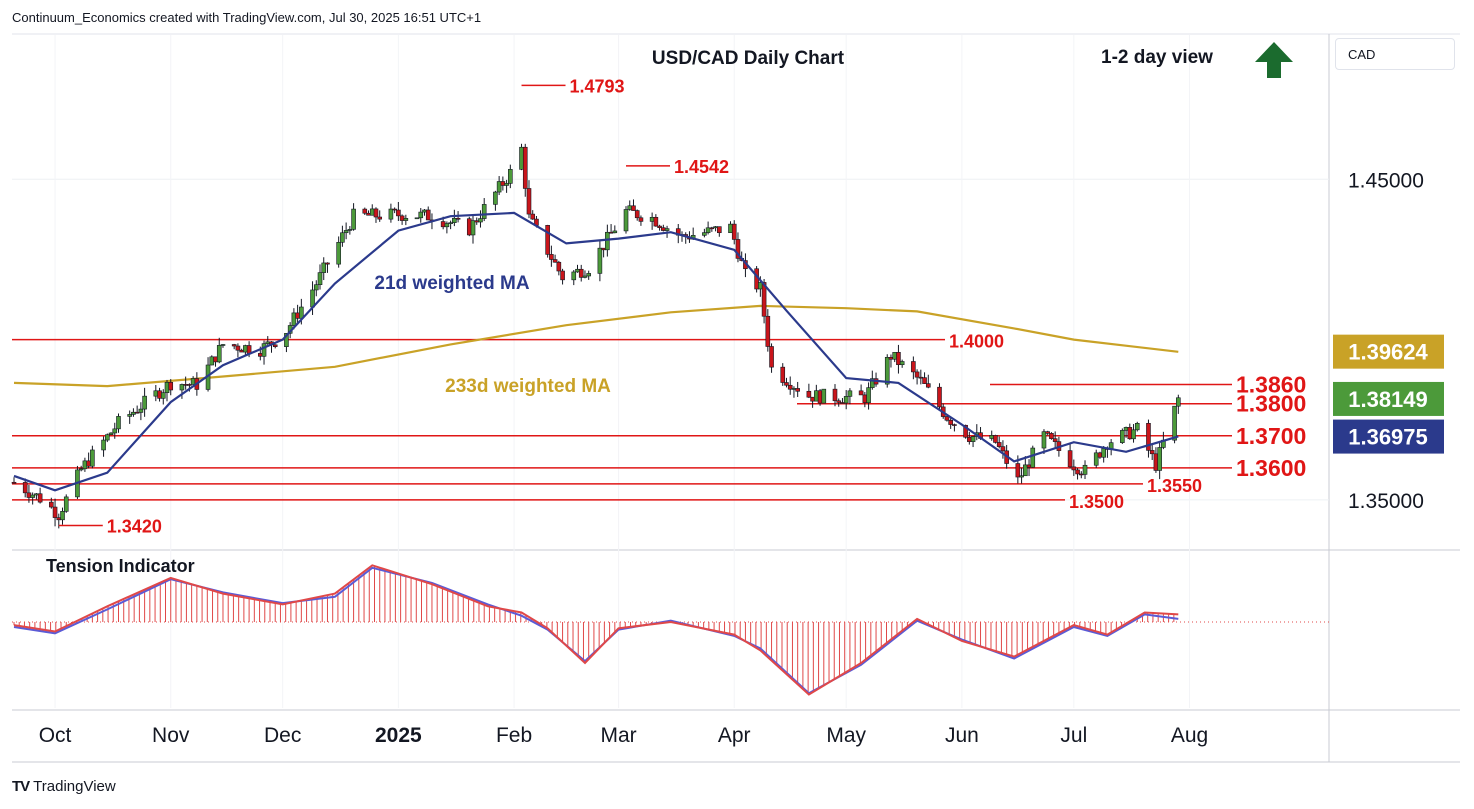 The height and width of the screenshot is (809, 1474). What do you see at coordinates (120, 566) in the screenshot?
I see `indicator-title: Tension Indicator` at bounding box center [120, 566].